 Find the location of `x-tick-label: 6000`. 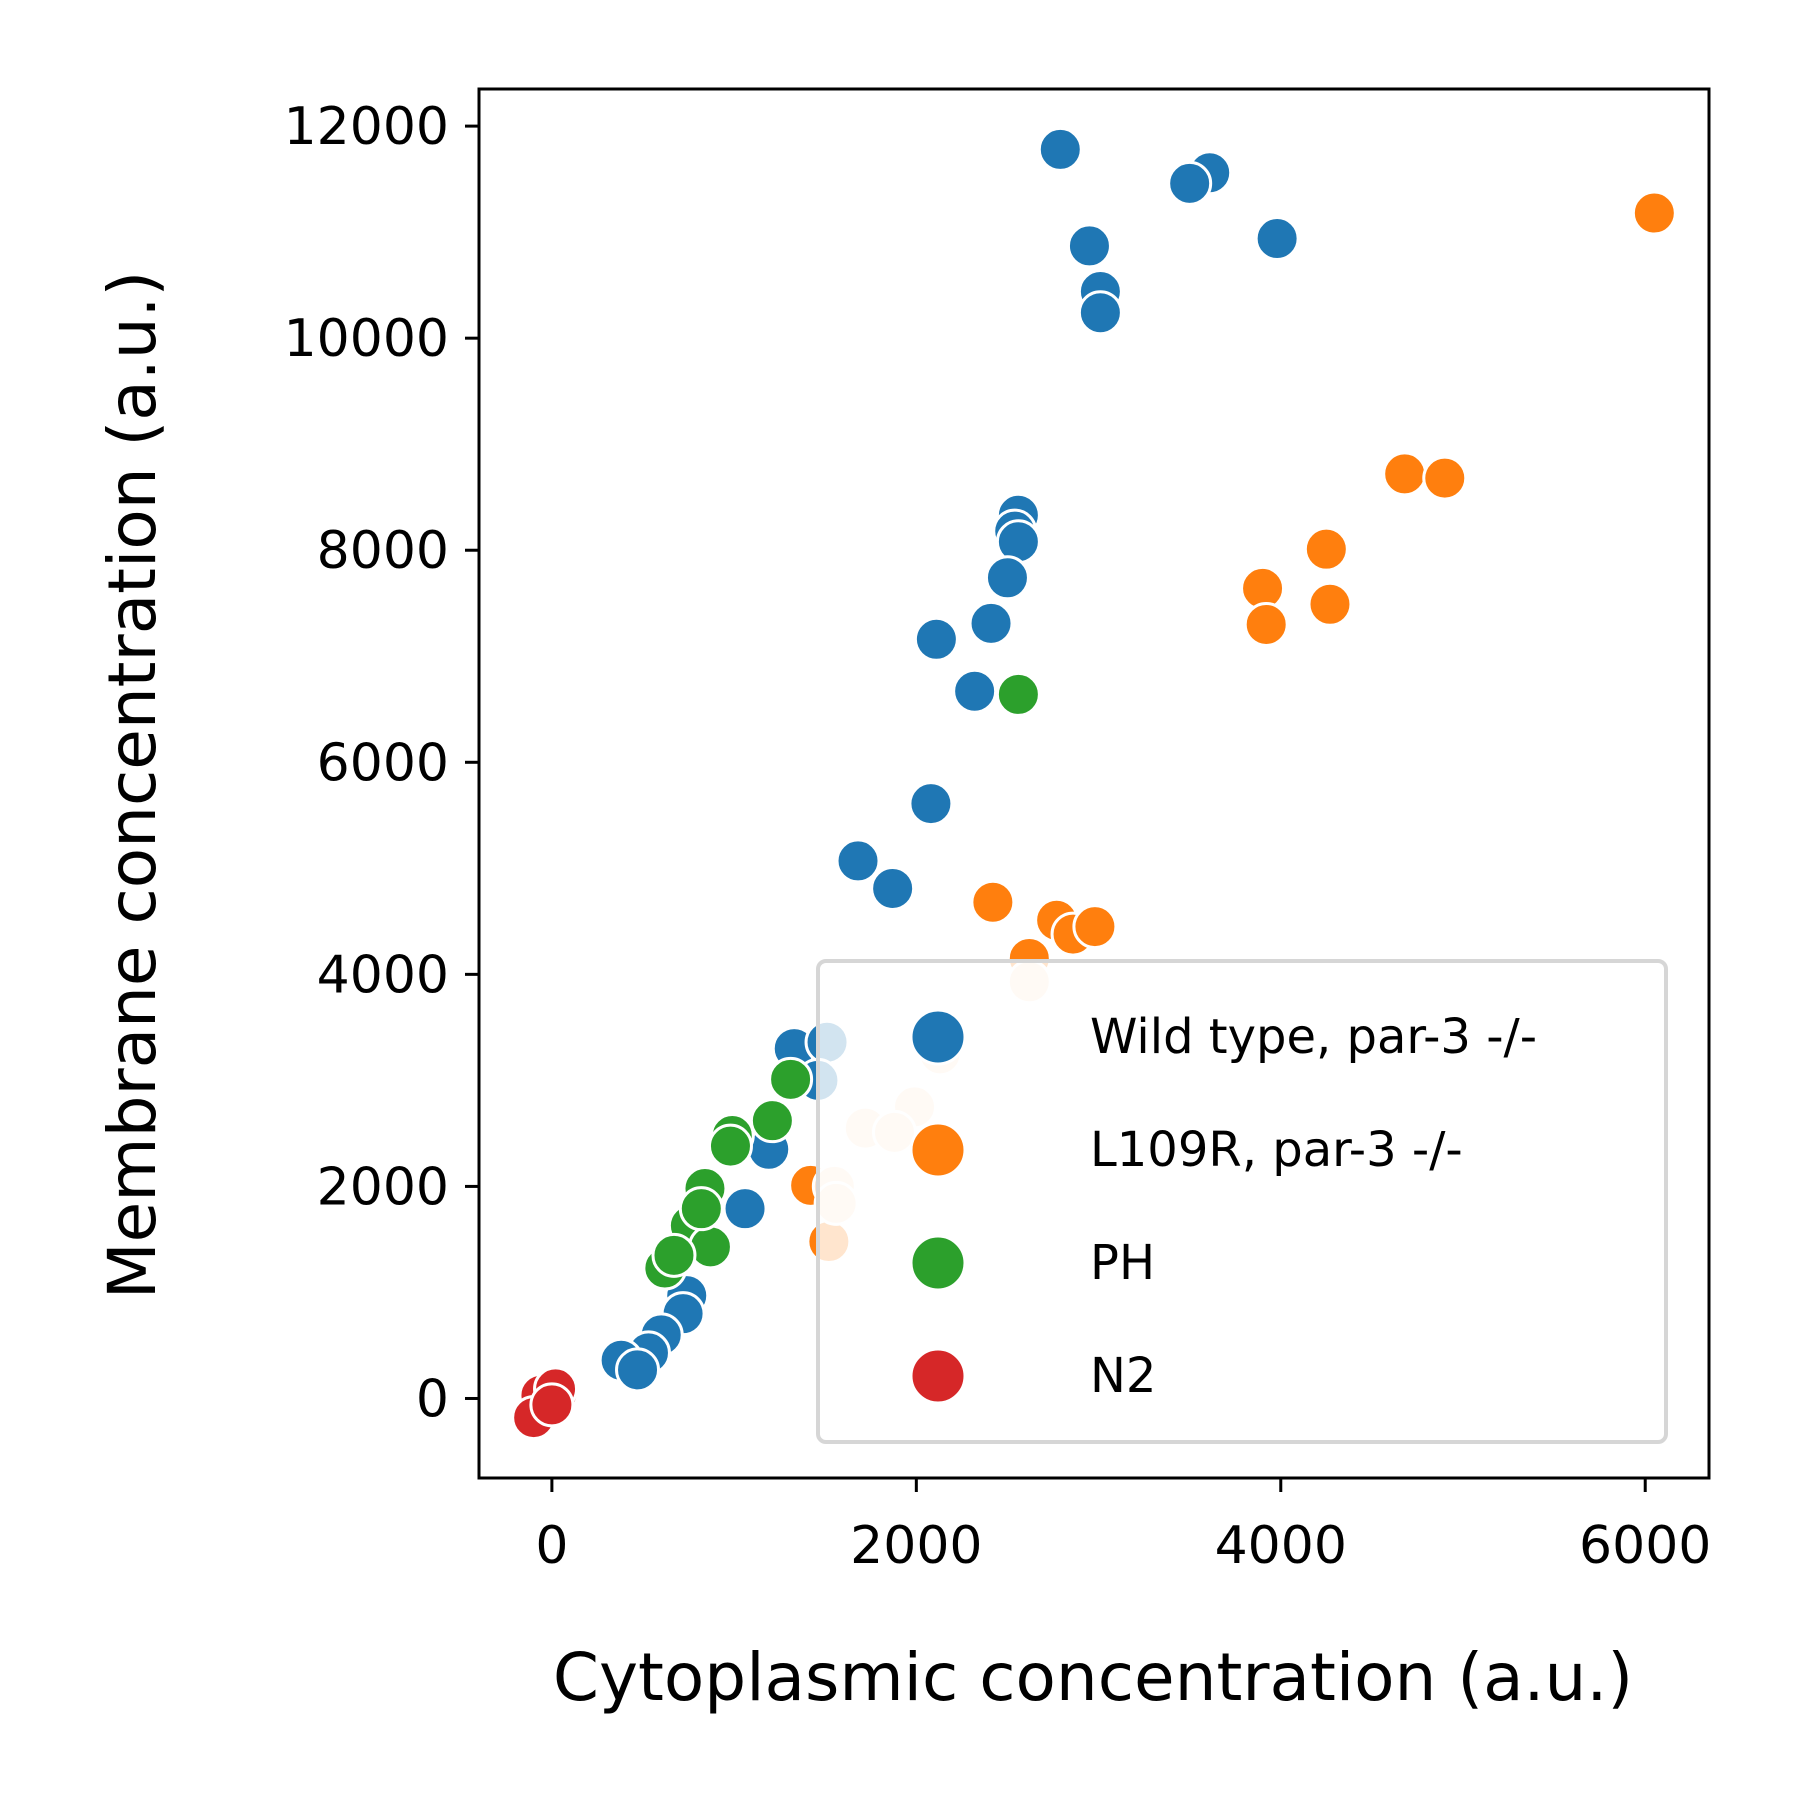

x-tick-label: 6000 is located at coordinates (1645, 1546).